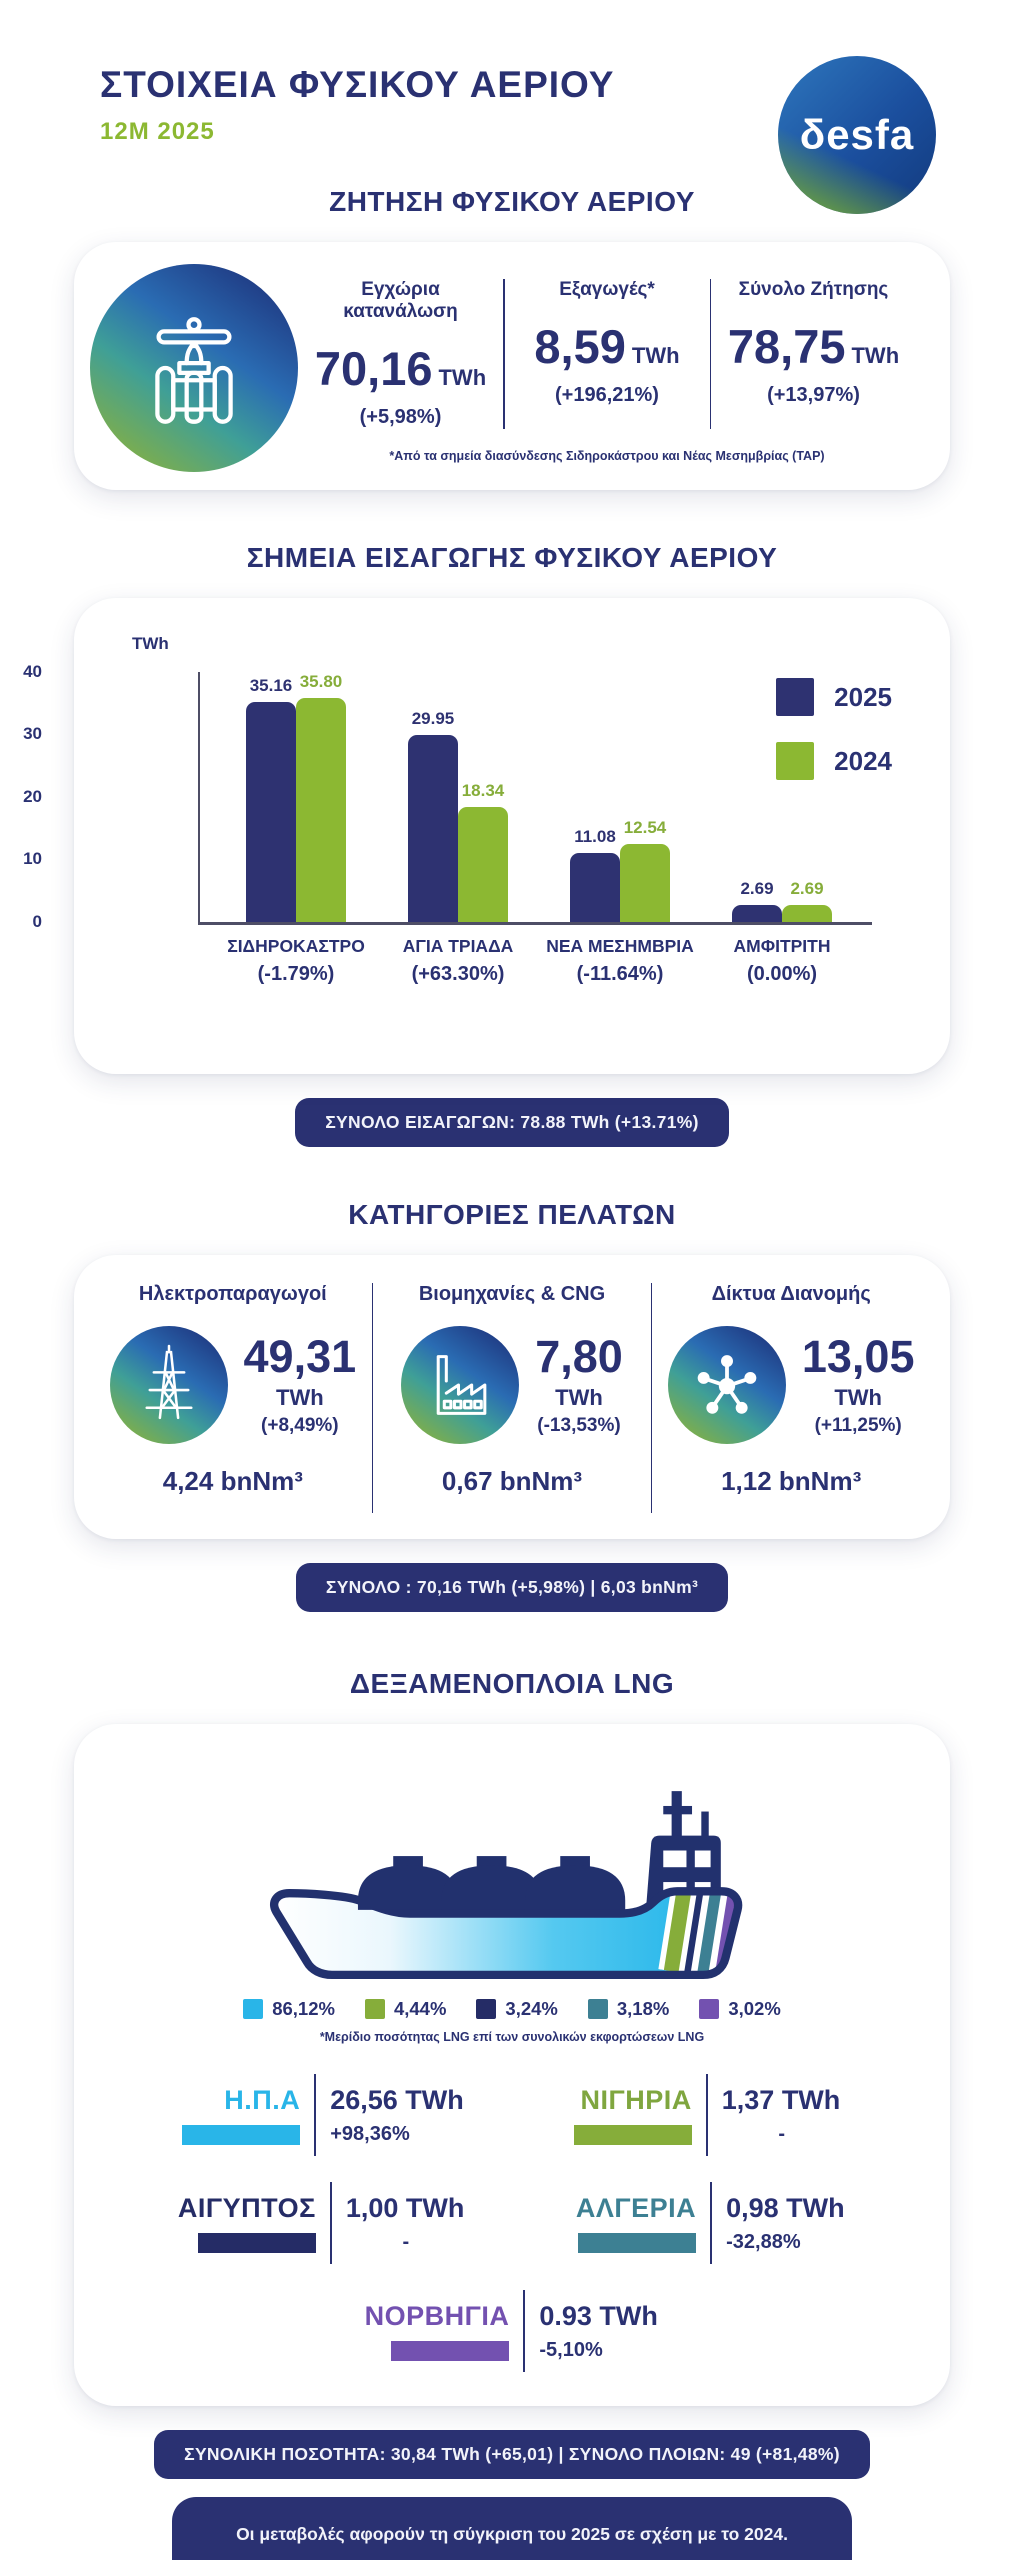 Image resolution: width=1024 pixels, height=2560 pixels. What do you see at coordinates (858, 1356) in the screenshot?
I see `customer-value: 13,05` at bounding box center [858, 1356].